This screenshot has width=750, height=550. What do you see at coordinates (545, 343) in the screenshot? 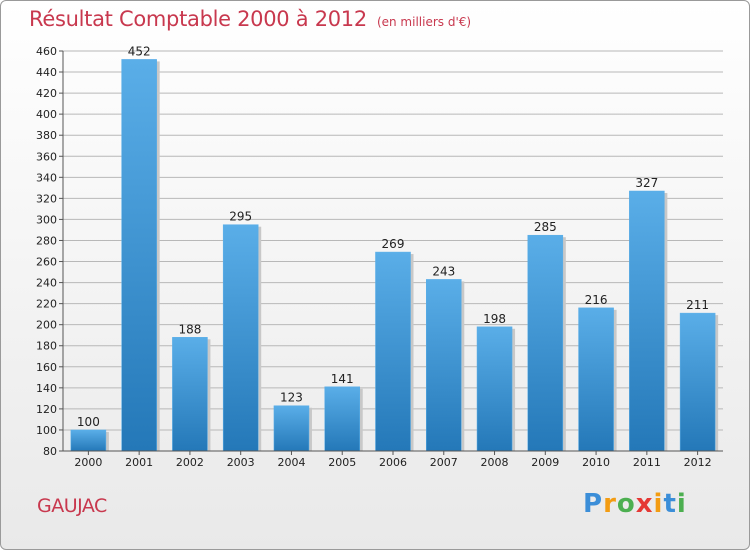
I see `bar-2009` at bounding box center [545, 343].